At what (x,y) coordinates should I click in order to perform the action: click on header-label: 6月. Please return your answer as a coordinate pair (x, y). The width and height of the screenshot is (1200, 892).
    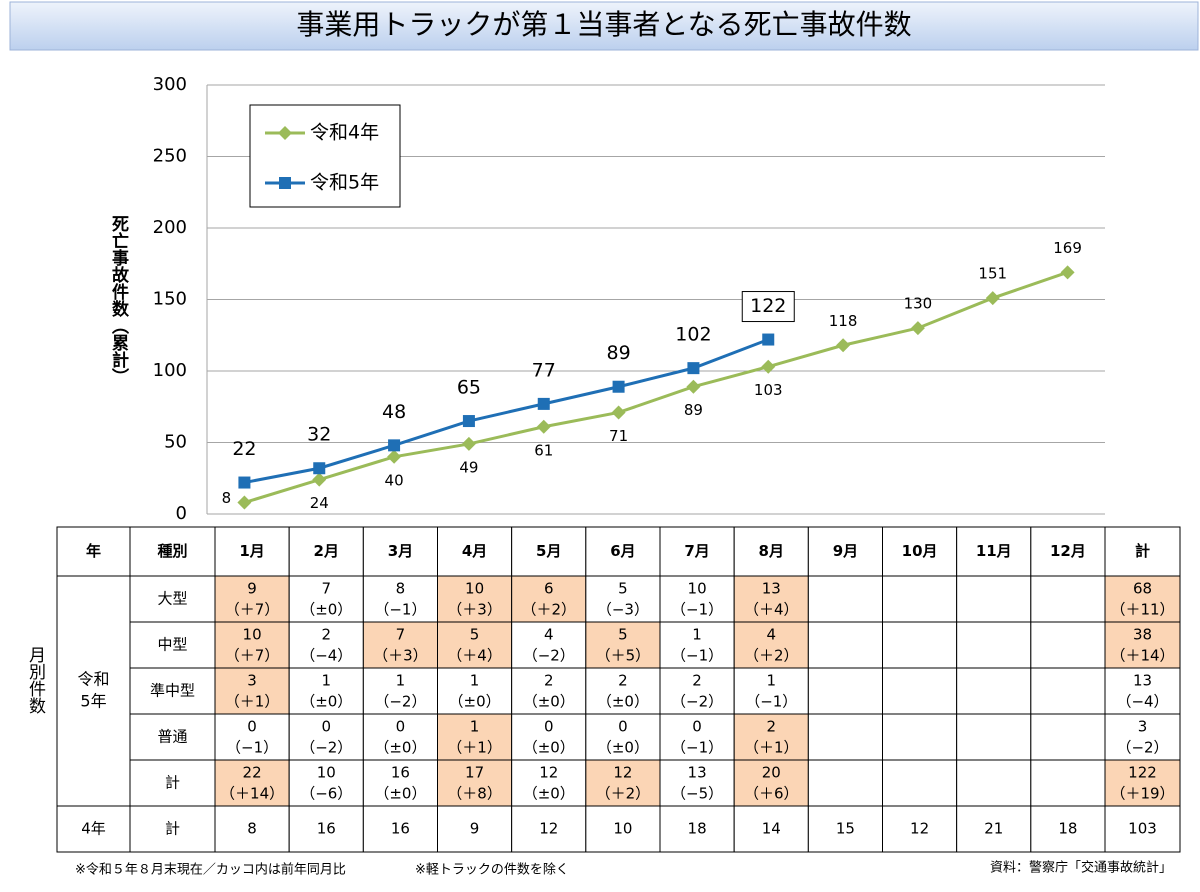
    Looking at the image, I should click on (622, 551).